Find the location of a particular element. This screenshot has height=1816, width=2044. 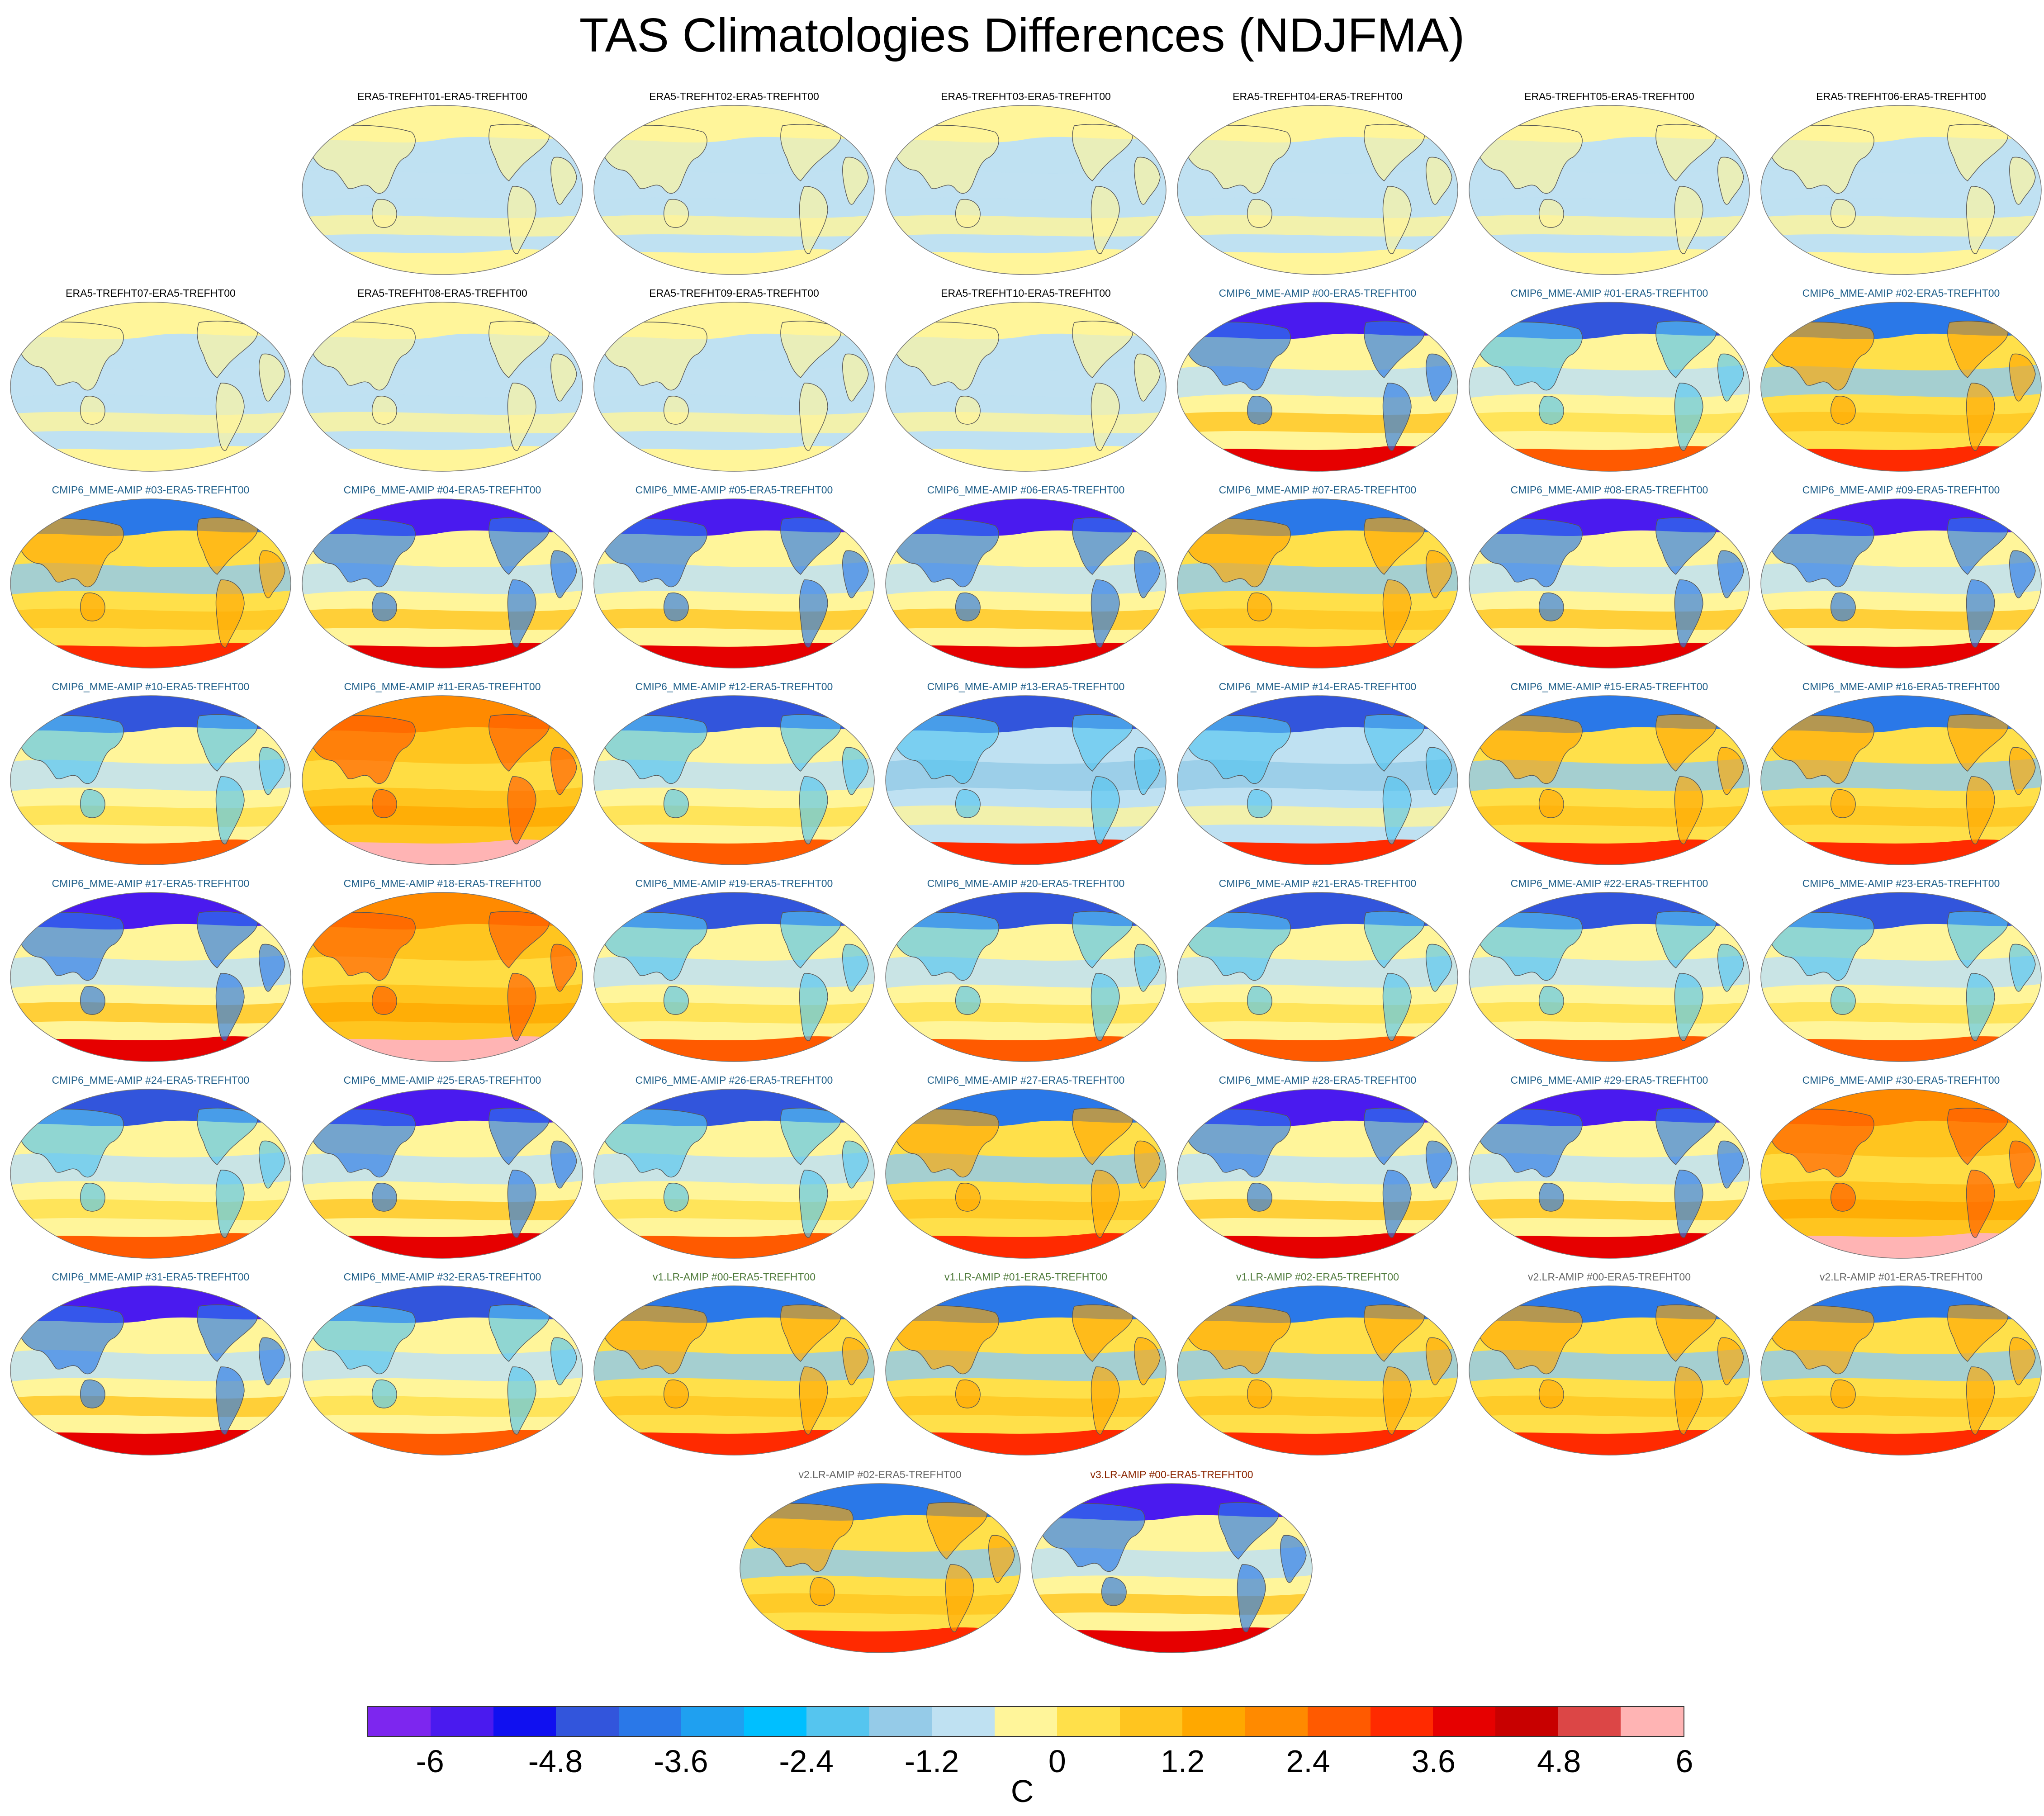

map-panel: v1.LR-AMIP #02-ERA5-TREFHT00 is located at coordinates (1317, 1365).